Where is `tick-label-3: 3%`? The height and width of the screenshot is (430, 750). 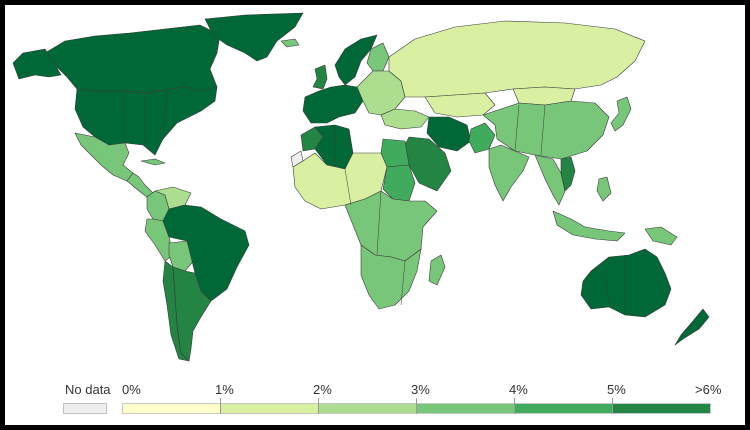 tick-label-3: 3% is located at coordinates (420, 389).